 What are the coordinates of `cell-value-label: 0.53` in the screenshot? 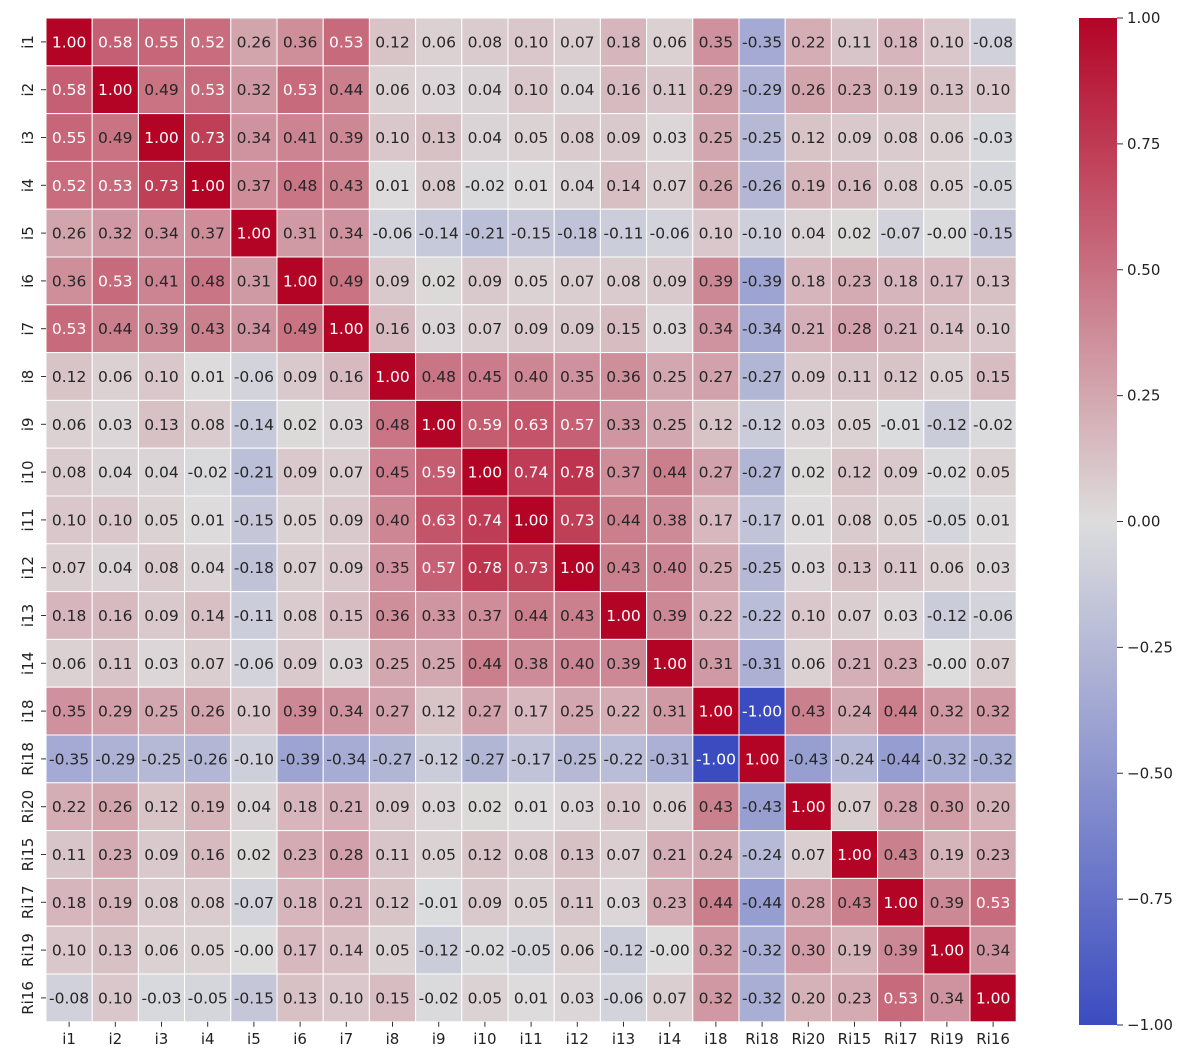 It's located at (900, 998).